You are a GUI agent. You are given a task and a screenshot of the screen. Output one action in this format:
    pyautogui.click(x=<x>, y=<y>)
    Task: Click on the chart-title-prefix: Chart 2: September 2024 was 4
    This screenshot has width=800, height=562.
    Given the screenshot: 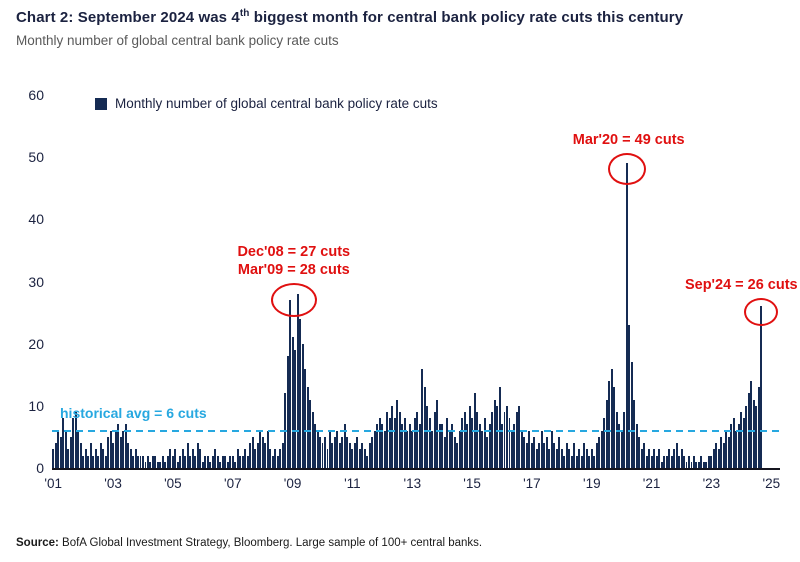 What is the action you would take?
    pyautogui.click(x=128, y=17)
    